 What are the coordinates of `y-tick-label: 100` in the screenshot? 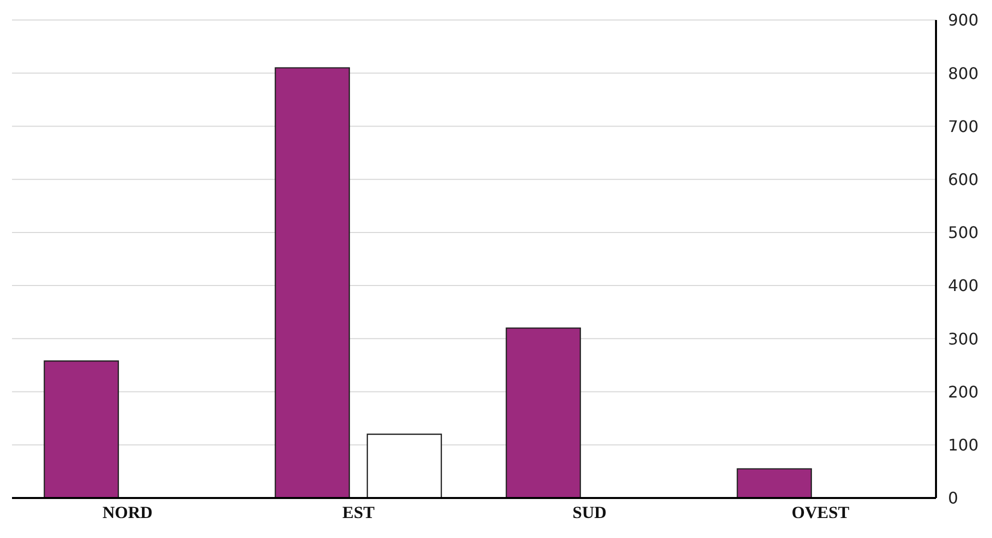 It's located at (963, 445).